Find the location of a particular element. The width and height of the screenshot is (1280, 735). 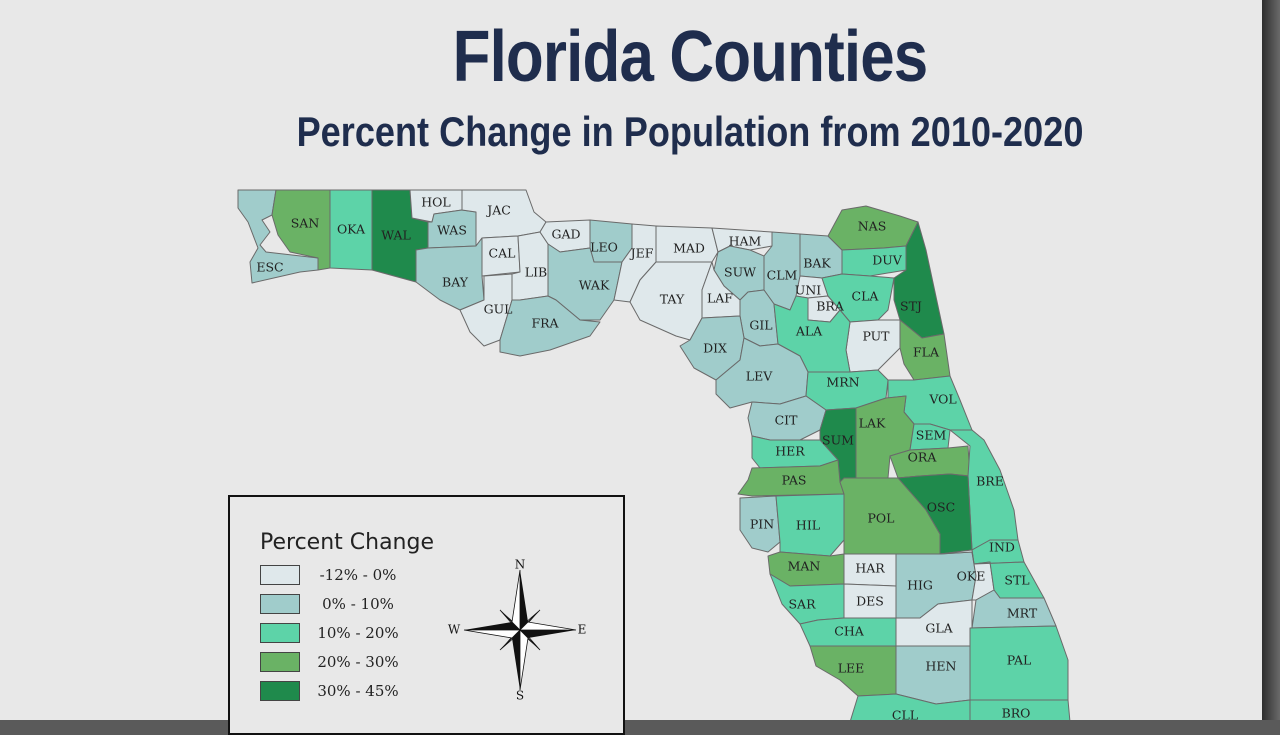

county-label: CLM is located at coordinates (782, 275).